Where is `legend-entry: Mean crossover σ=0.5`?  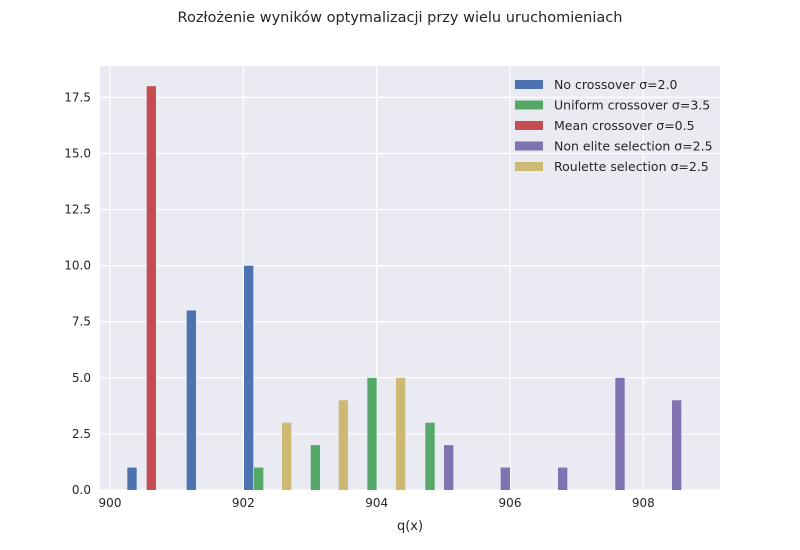
legend-entry: Mean crossover σ=0.5 is located at coordinates (624, 125).